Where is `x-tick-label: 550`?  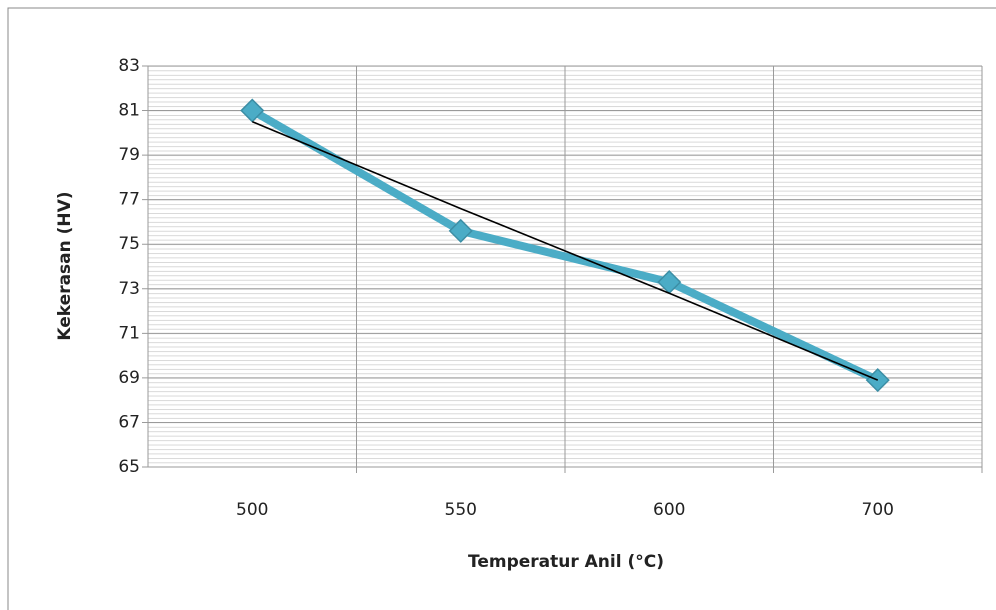 x-tick-label: 550 is located at coordinates (461, 510).